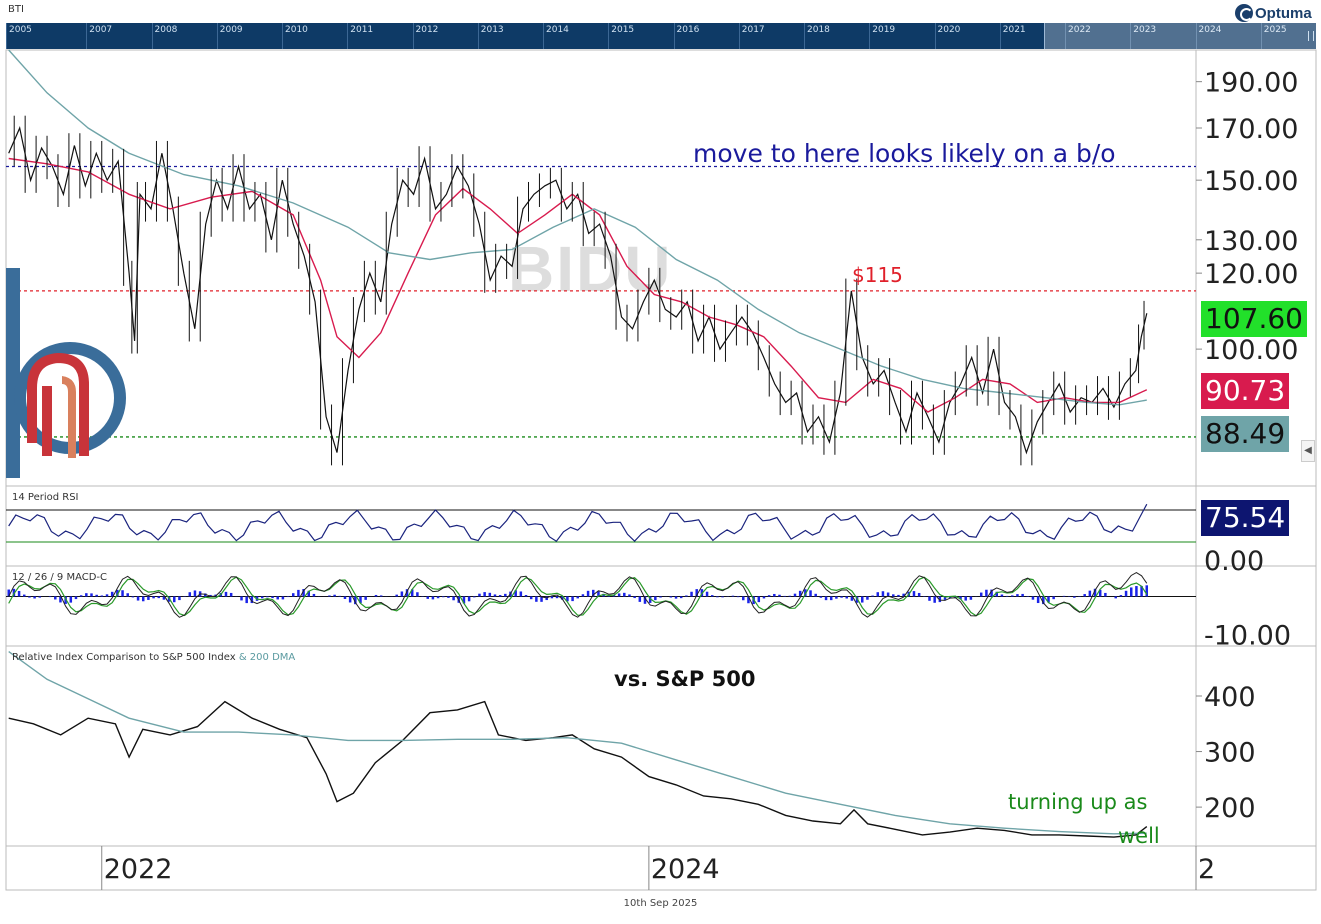  What do you see at coordinates (1245, 391) in the screenshot?
I see `short-ma-box: 90.73` at bounding box center [1245, 391].